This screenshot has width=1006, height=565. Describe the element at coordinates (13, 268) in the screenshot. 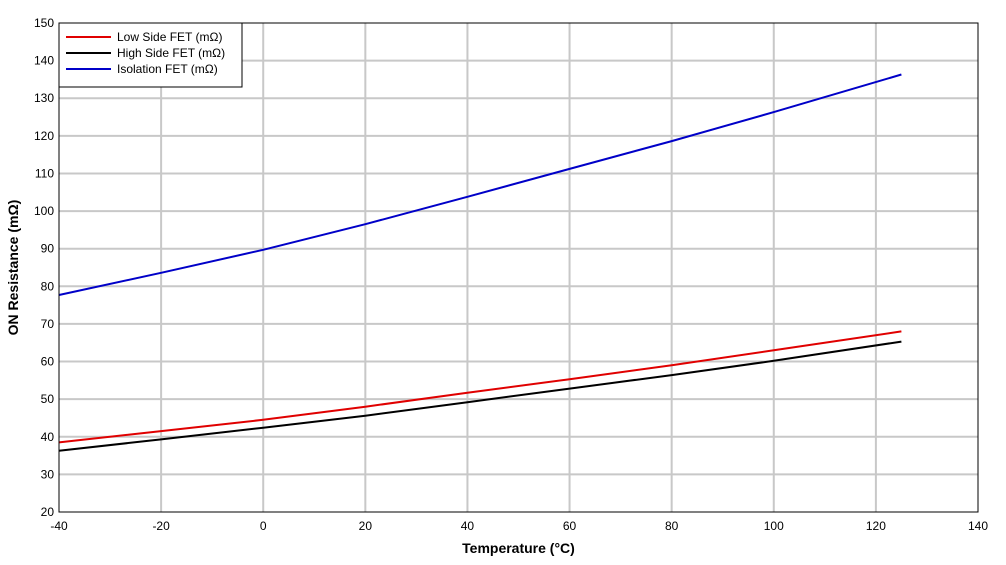

I see `y-axis-title: ON Resistance (mΩ)` at that location.